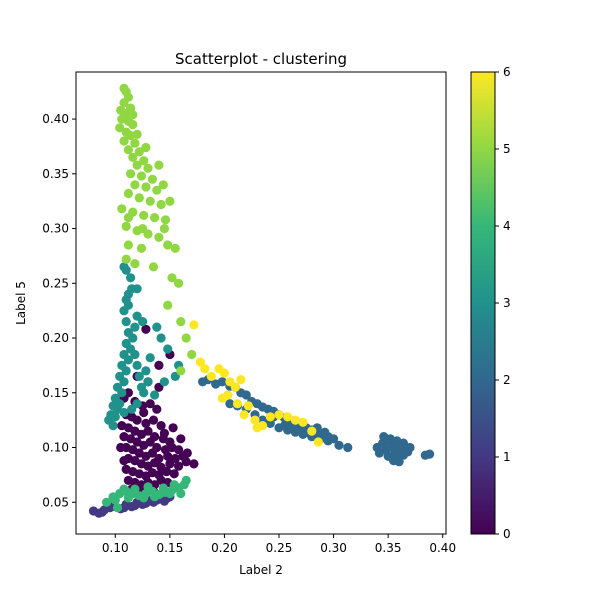 This screenshot has height=604, width=600. What do you see at coordinates (21, 303) in the screenshot?
I see `y-axis-label: Label 5` at bounding box center [21, 303].